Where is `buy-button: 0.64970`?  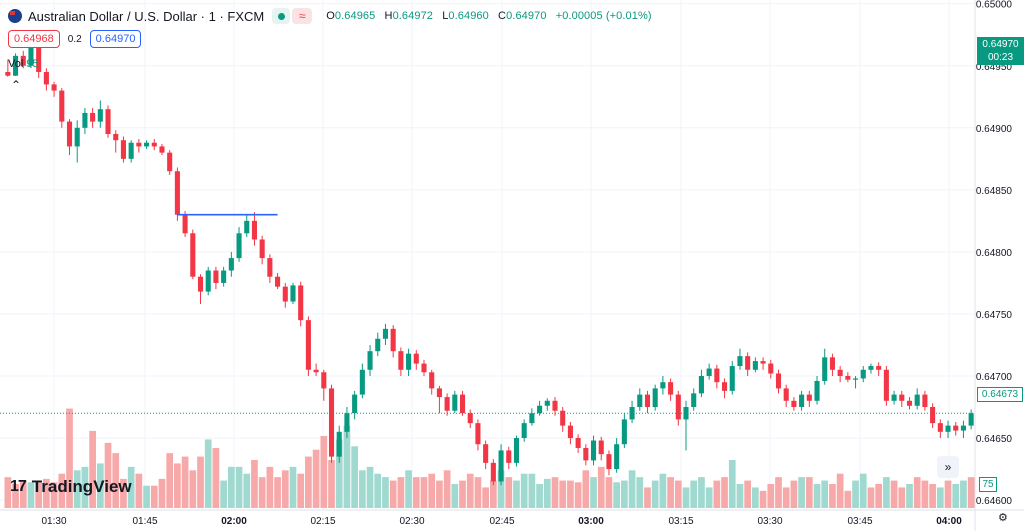
buy-button: 0.64970 is located at coordinates (115, 39).